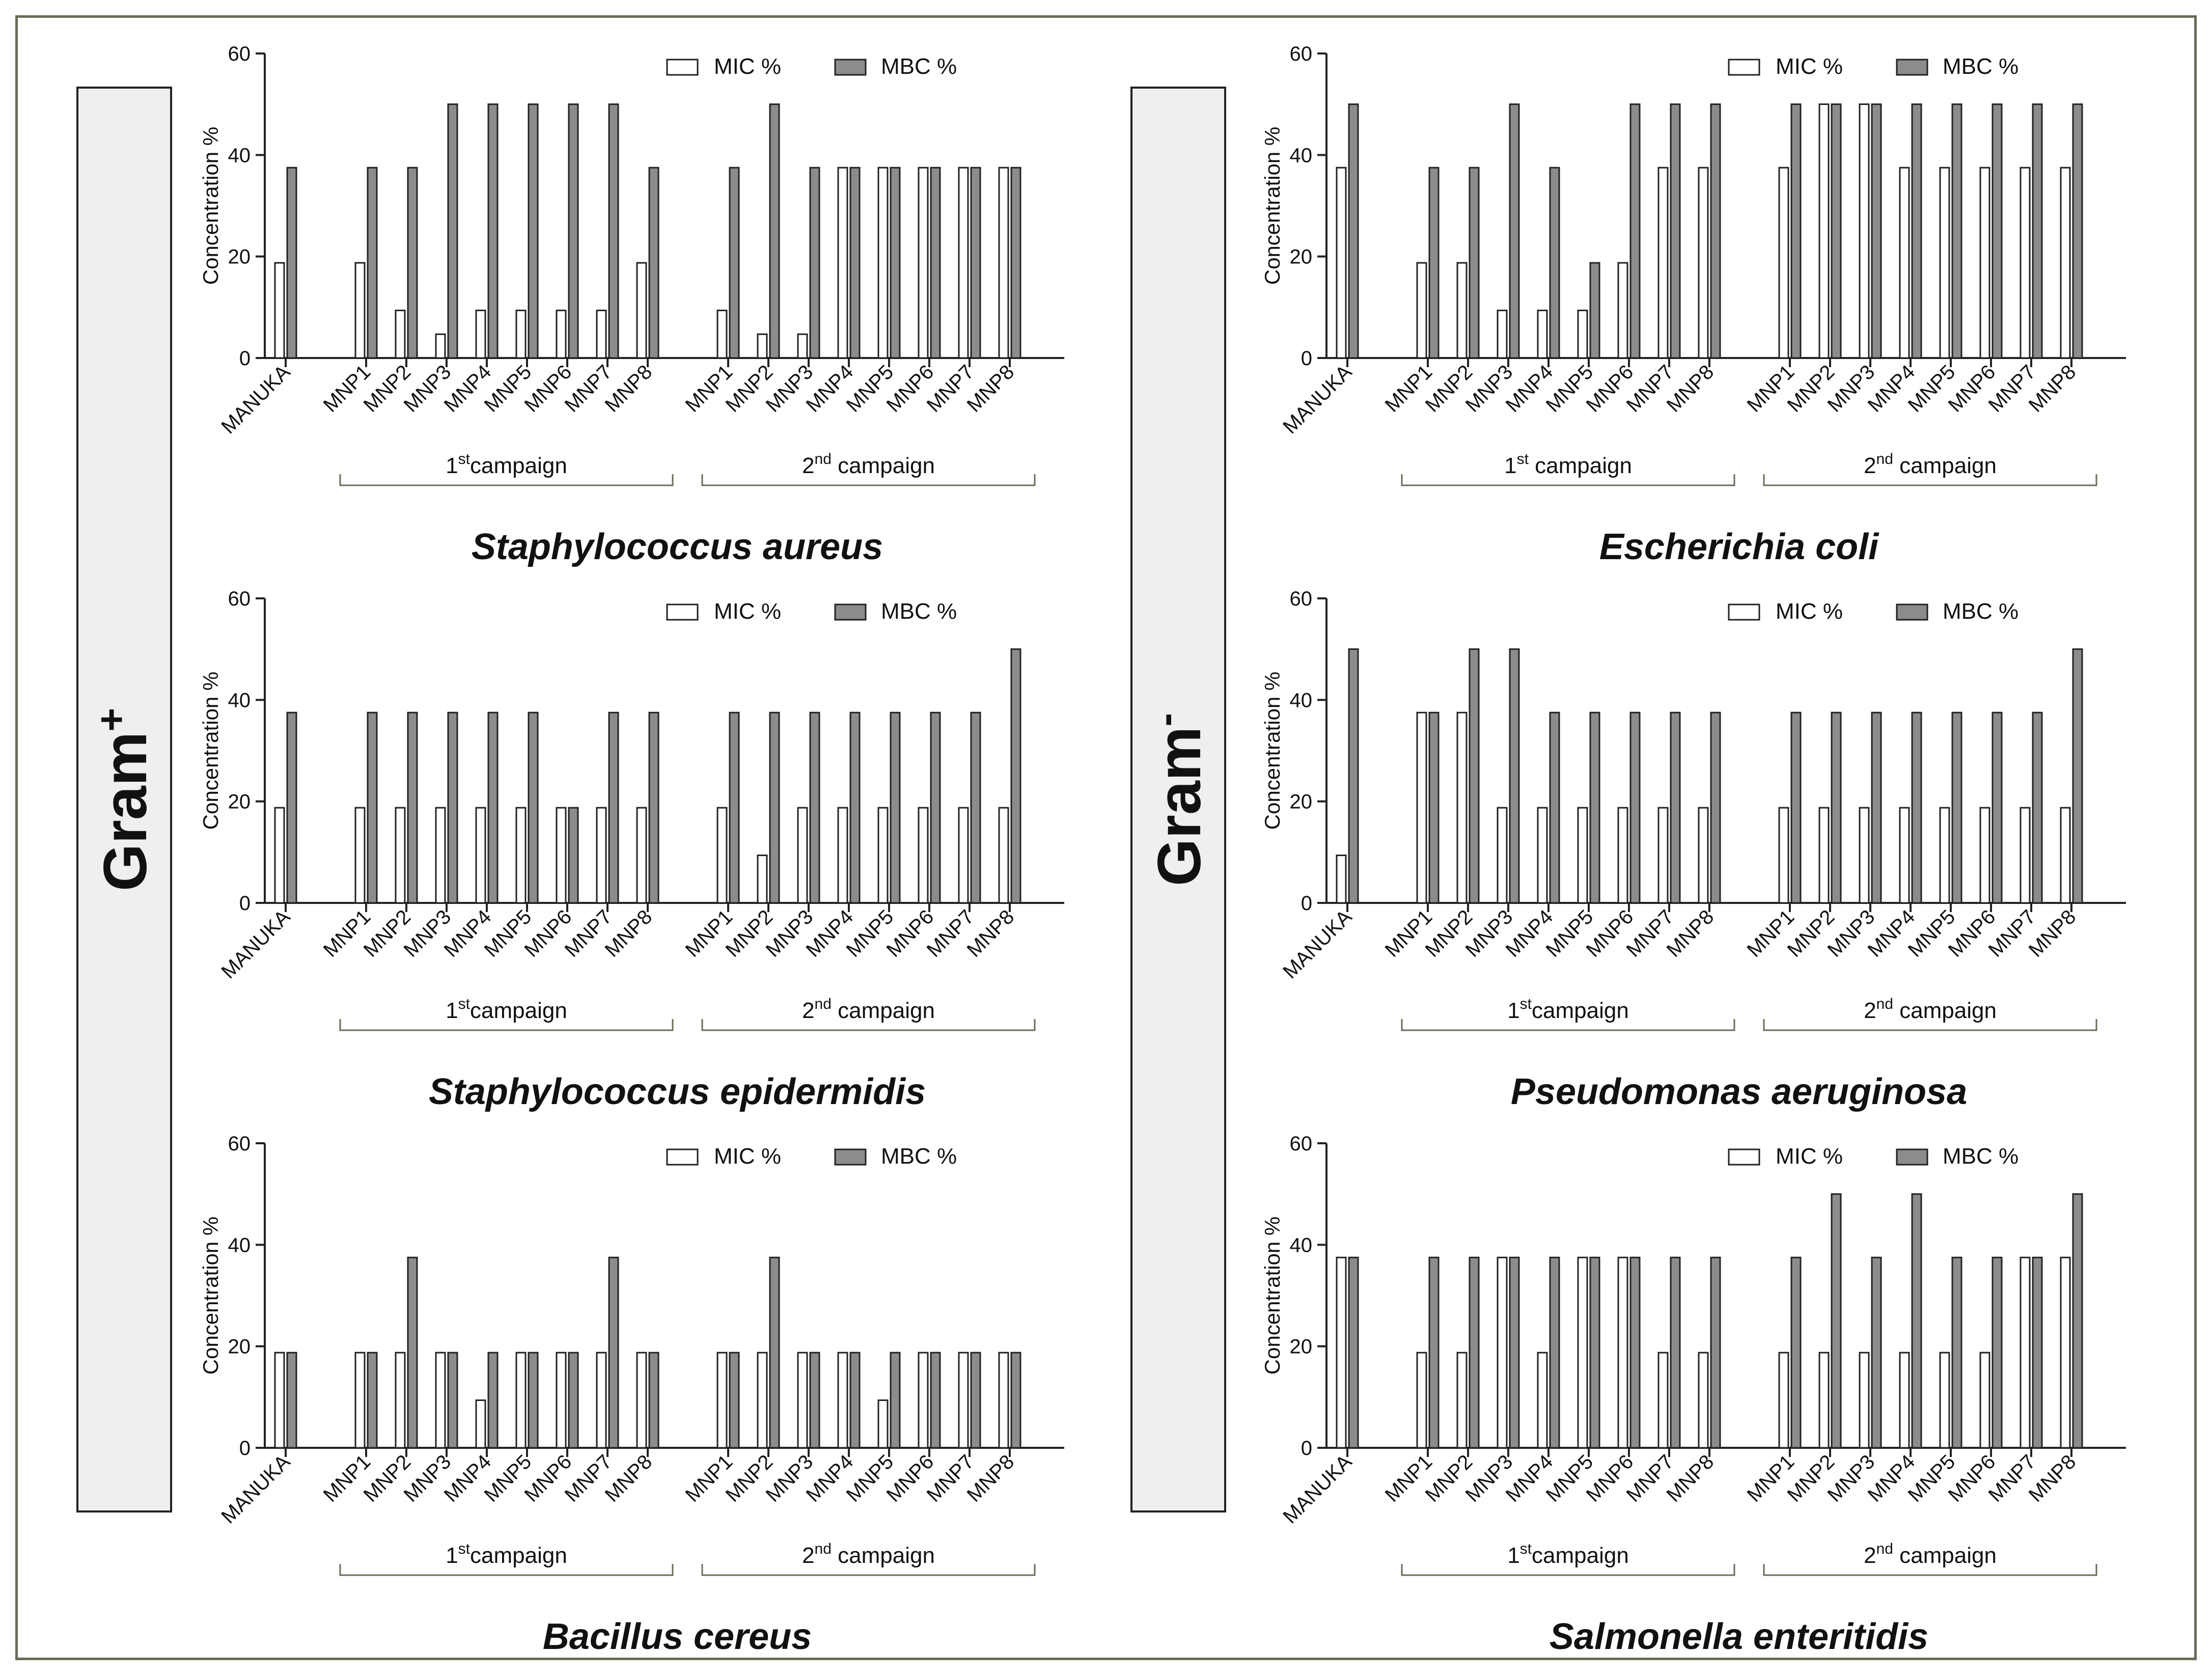 The image size is (2212, 1678). What do you see at coordinates (124, 799) in the screenshot?
I see `gram-positive-label: Gram+` at bounding box center [124, 799].